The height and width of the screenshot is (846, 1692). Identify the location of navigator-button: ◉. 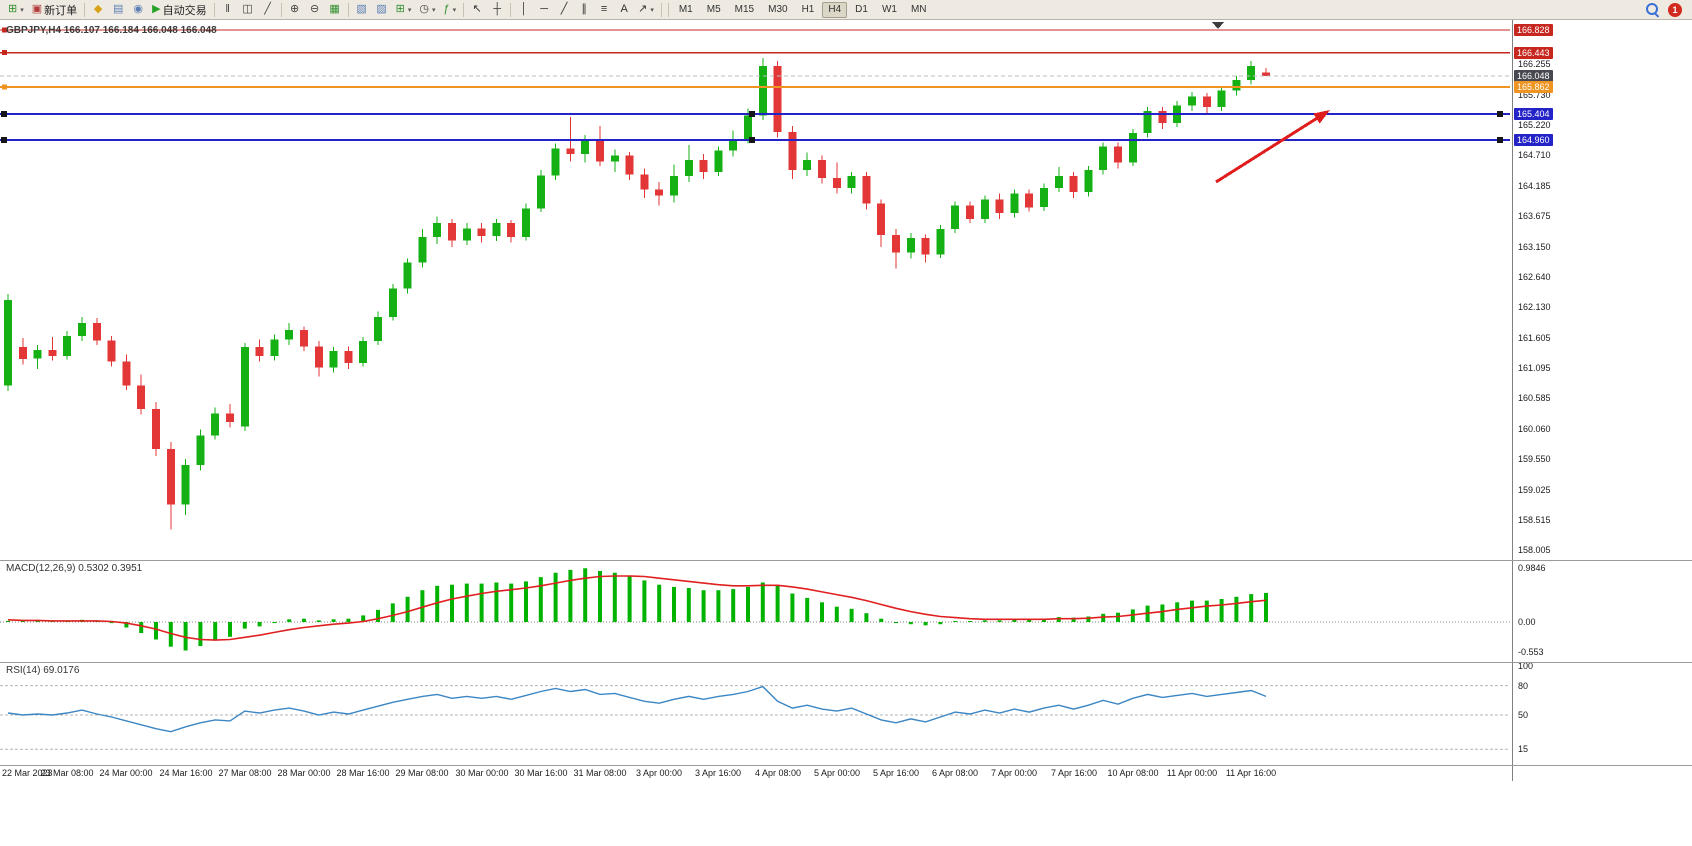
(138, 9).